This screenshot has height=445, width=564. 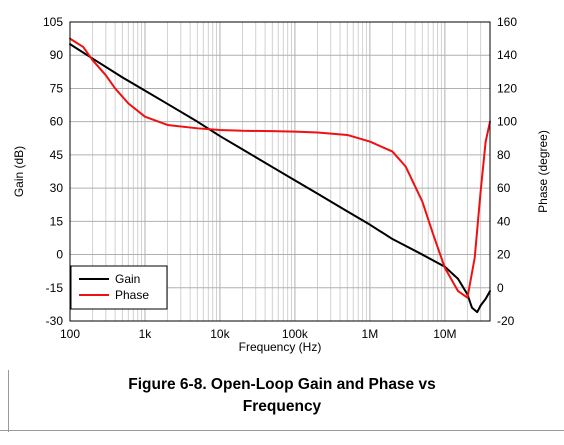 What do you see at coordinates (57, 188) in the screenshot?
I see `y-tick-label: 30` at bounding box center [57, 188].